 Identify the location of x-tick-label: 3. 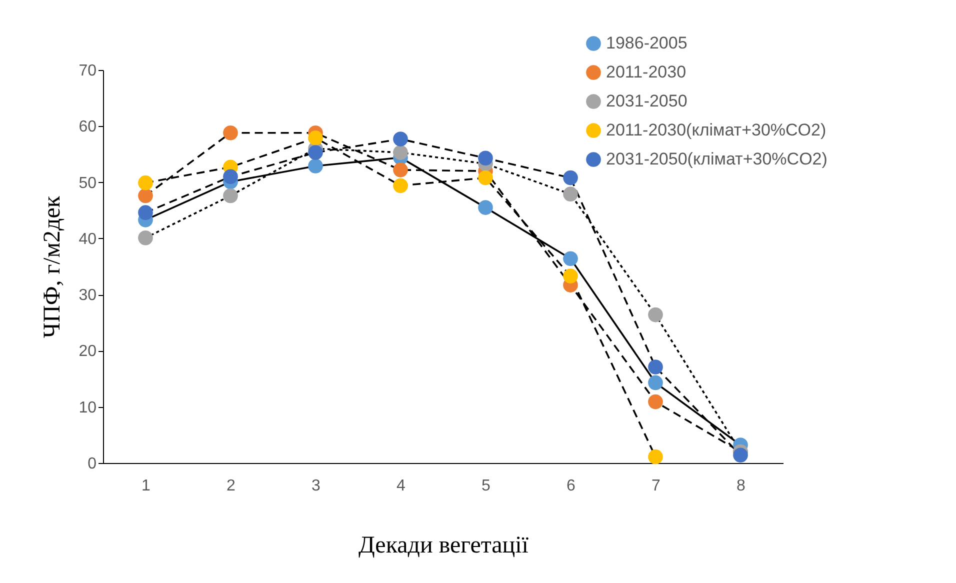
(316, 486).